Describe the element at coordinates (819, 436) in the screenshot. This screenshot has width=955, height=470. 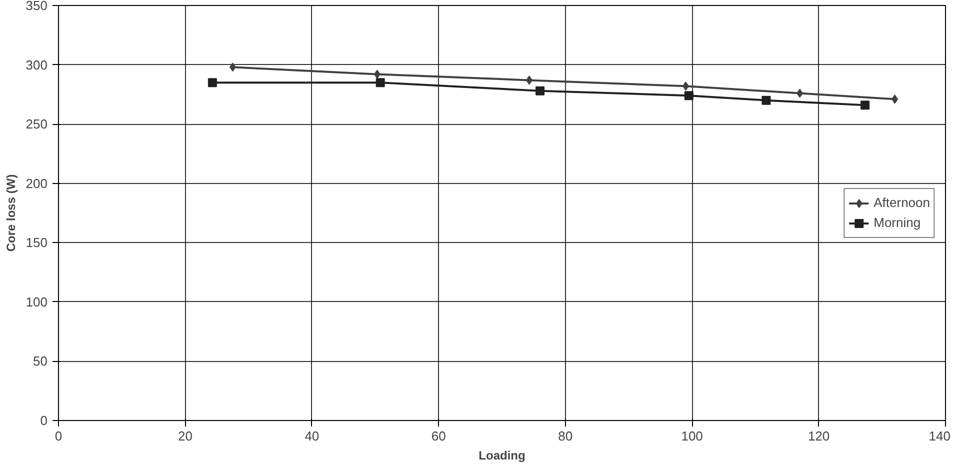
I see `x-tick-label: 120` at that location.